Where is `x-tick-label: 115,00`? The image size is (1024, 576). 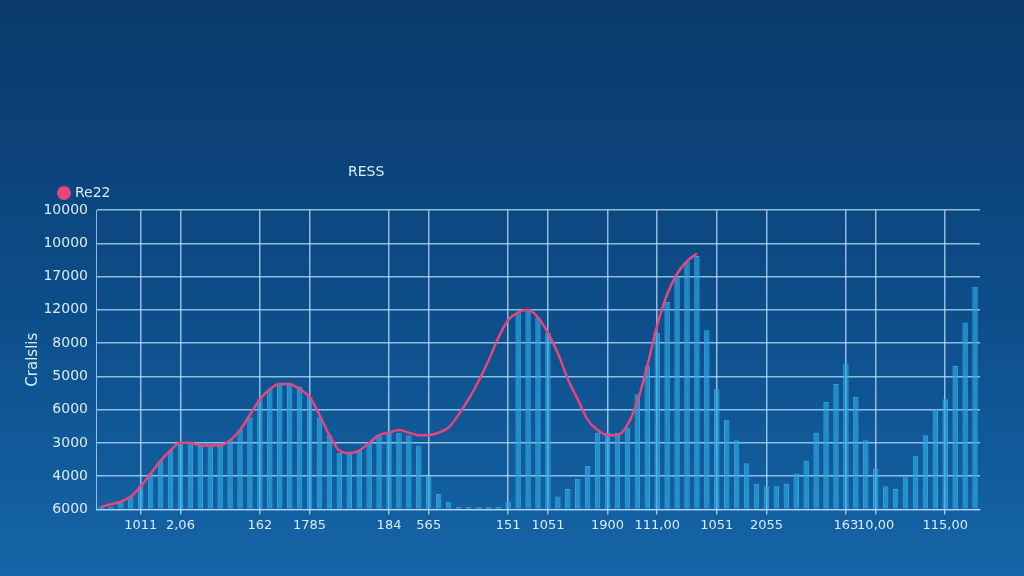 x-tick-label: 115,00 is located at coordinates (945, 524).